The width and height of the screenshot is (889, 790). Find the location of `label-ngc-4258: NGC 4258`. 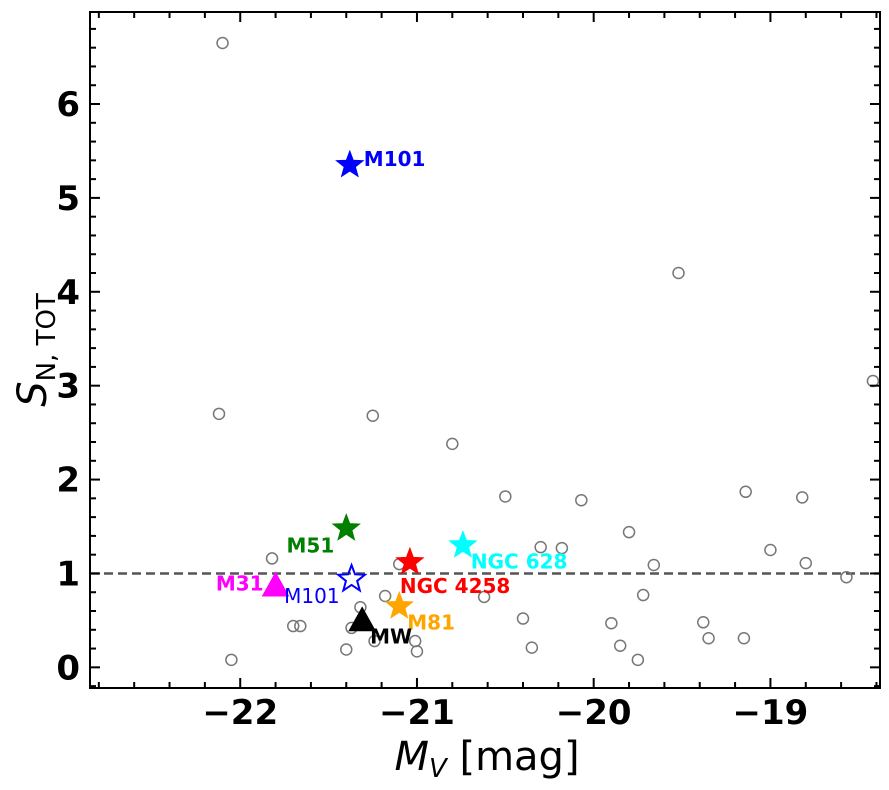

label-ngc-4258: NGC 4258 is located at coordinates (455, 586).